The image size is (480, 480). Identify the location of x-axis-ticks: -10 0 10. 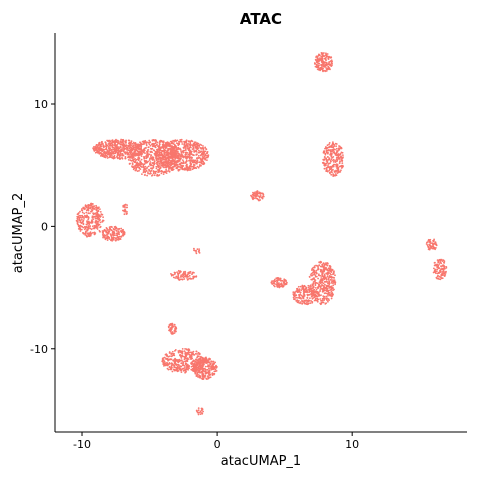
(216, 441).